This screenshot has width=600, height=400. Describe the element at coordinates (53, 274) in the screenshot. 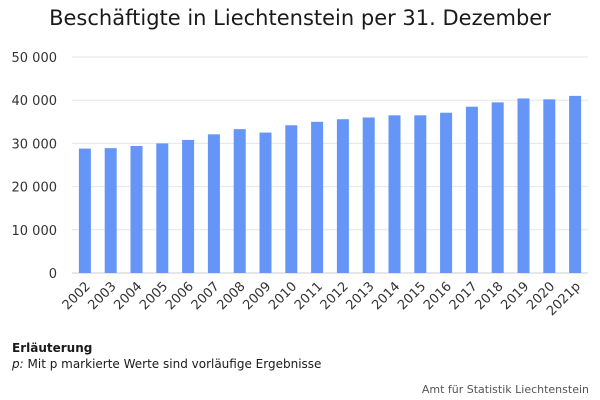

I see `y-tick-label: 0` at that location.